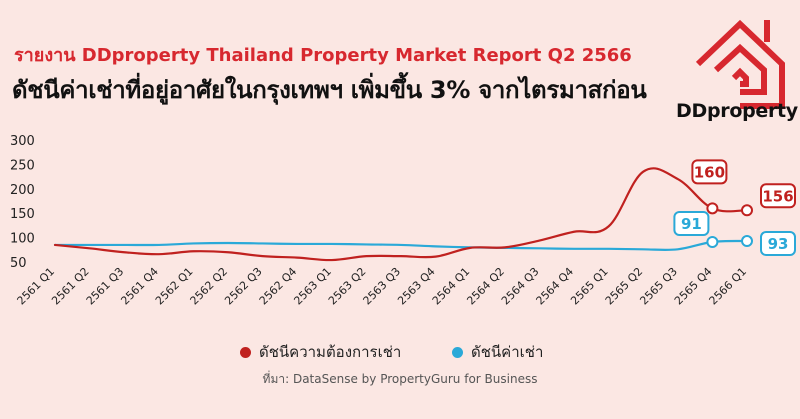 This screenshot has height=419, width=800. I want to click on data-label-demand: 156, so click(777, 196).